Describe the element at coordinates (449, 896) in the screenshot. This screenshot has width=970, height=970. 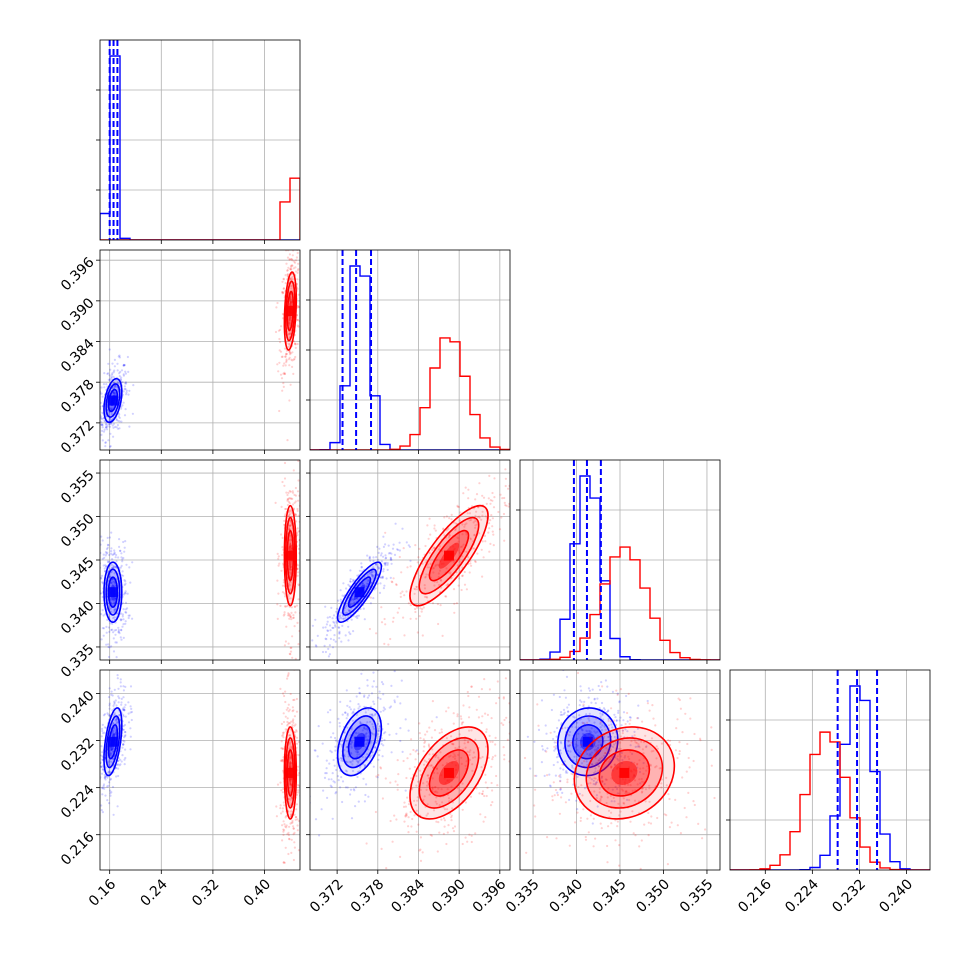
I see `x-tick-label: 0.390` at that location.